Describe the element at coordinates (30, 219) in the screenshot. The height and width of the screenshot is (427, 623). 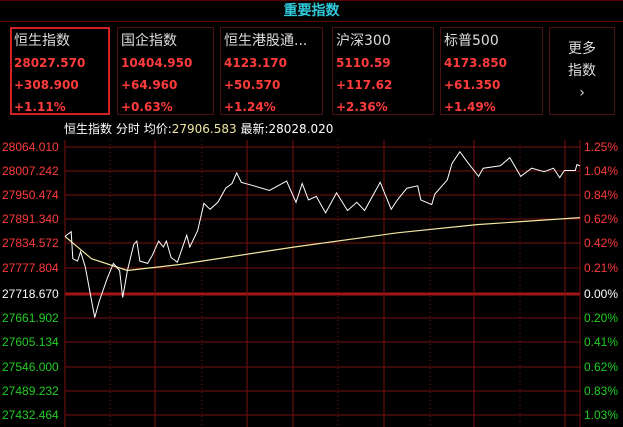
I see `left-tick-label: 27891.340` at that location.